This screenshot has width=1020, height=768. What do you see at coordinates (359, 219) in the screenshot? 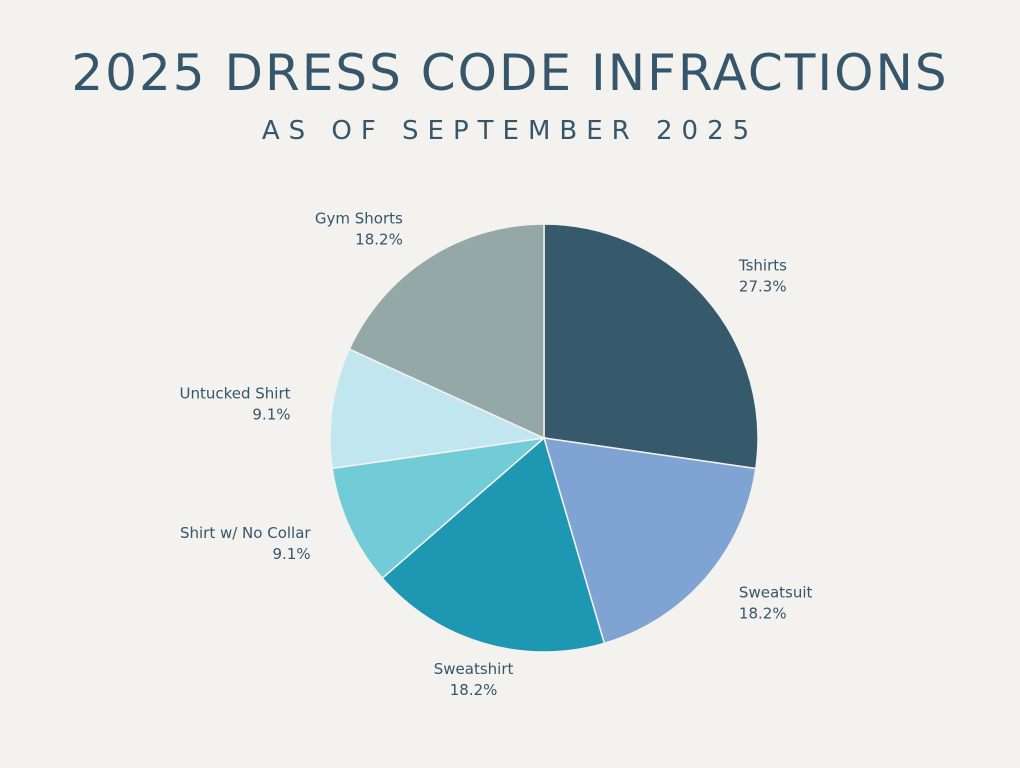
I see `slice-label-5: Gym Shorts` at bounding box center [359, 219].